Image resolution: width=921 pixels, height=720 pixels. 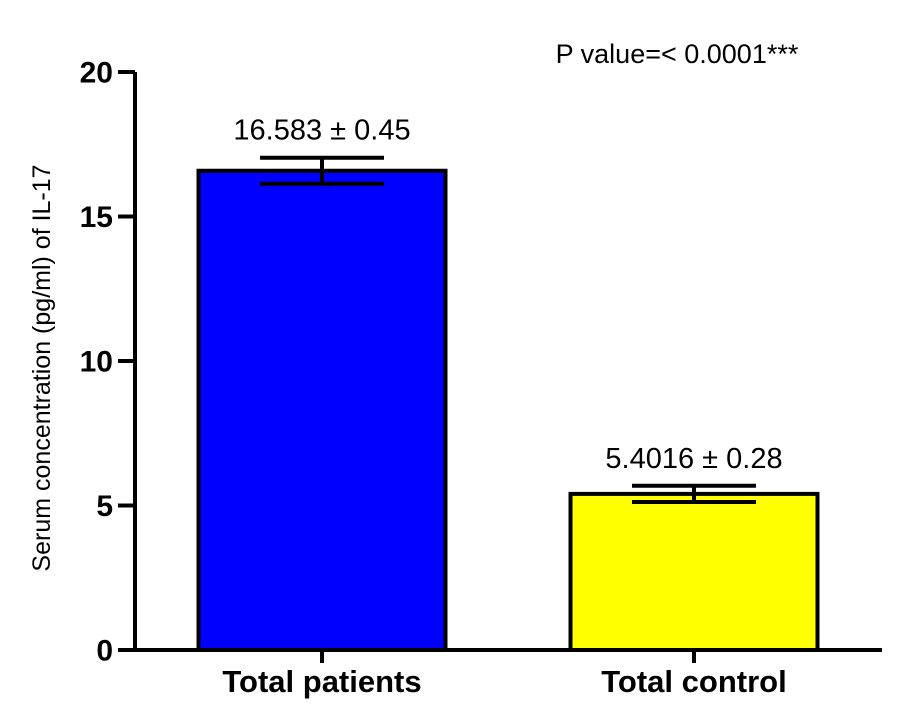 I want to click on y-tick-label: 20, so click(x=96, y=73).